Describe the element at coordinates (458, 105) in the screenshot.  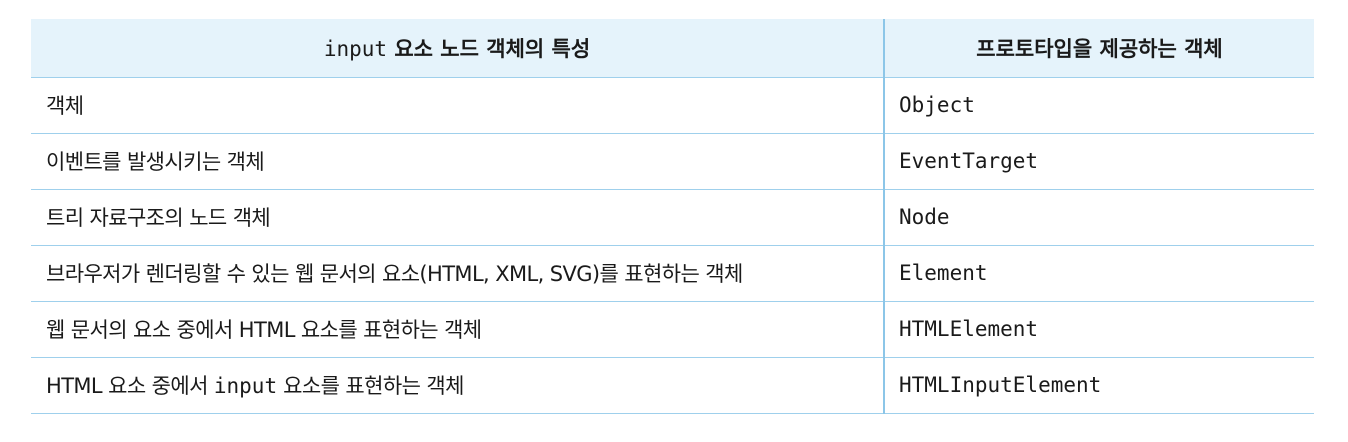
I see `row-description: 객체` at that location.